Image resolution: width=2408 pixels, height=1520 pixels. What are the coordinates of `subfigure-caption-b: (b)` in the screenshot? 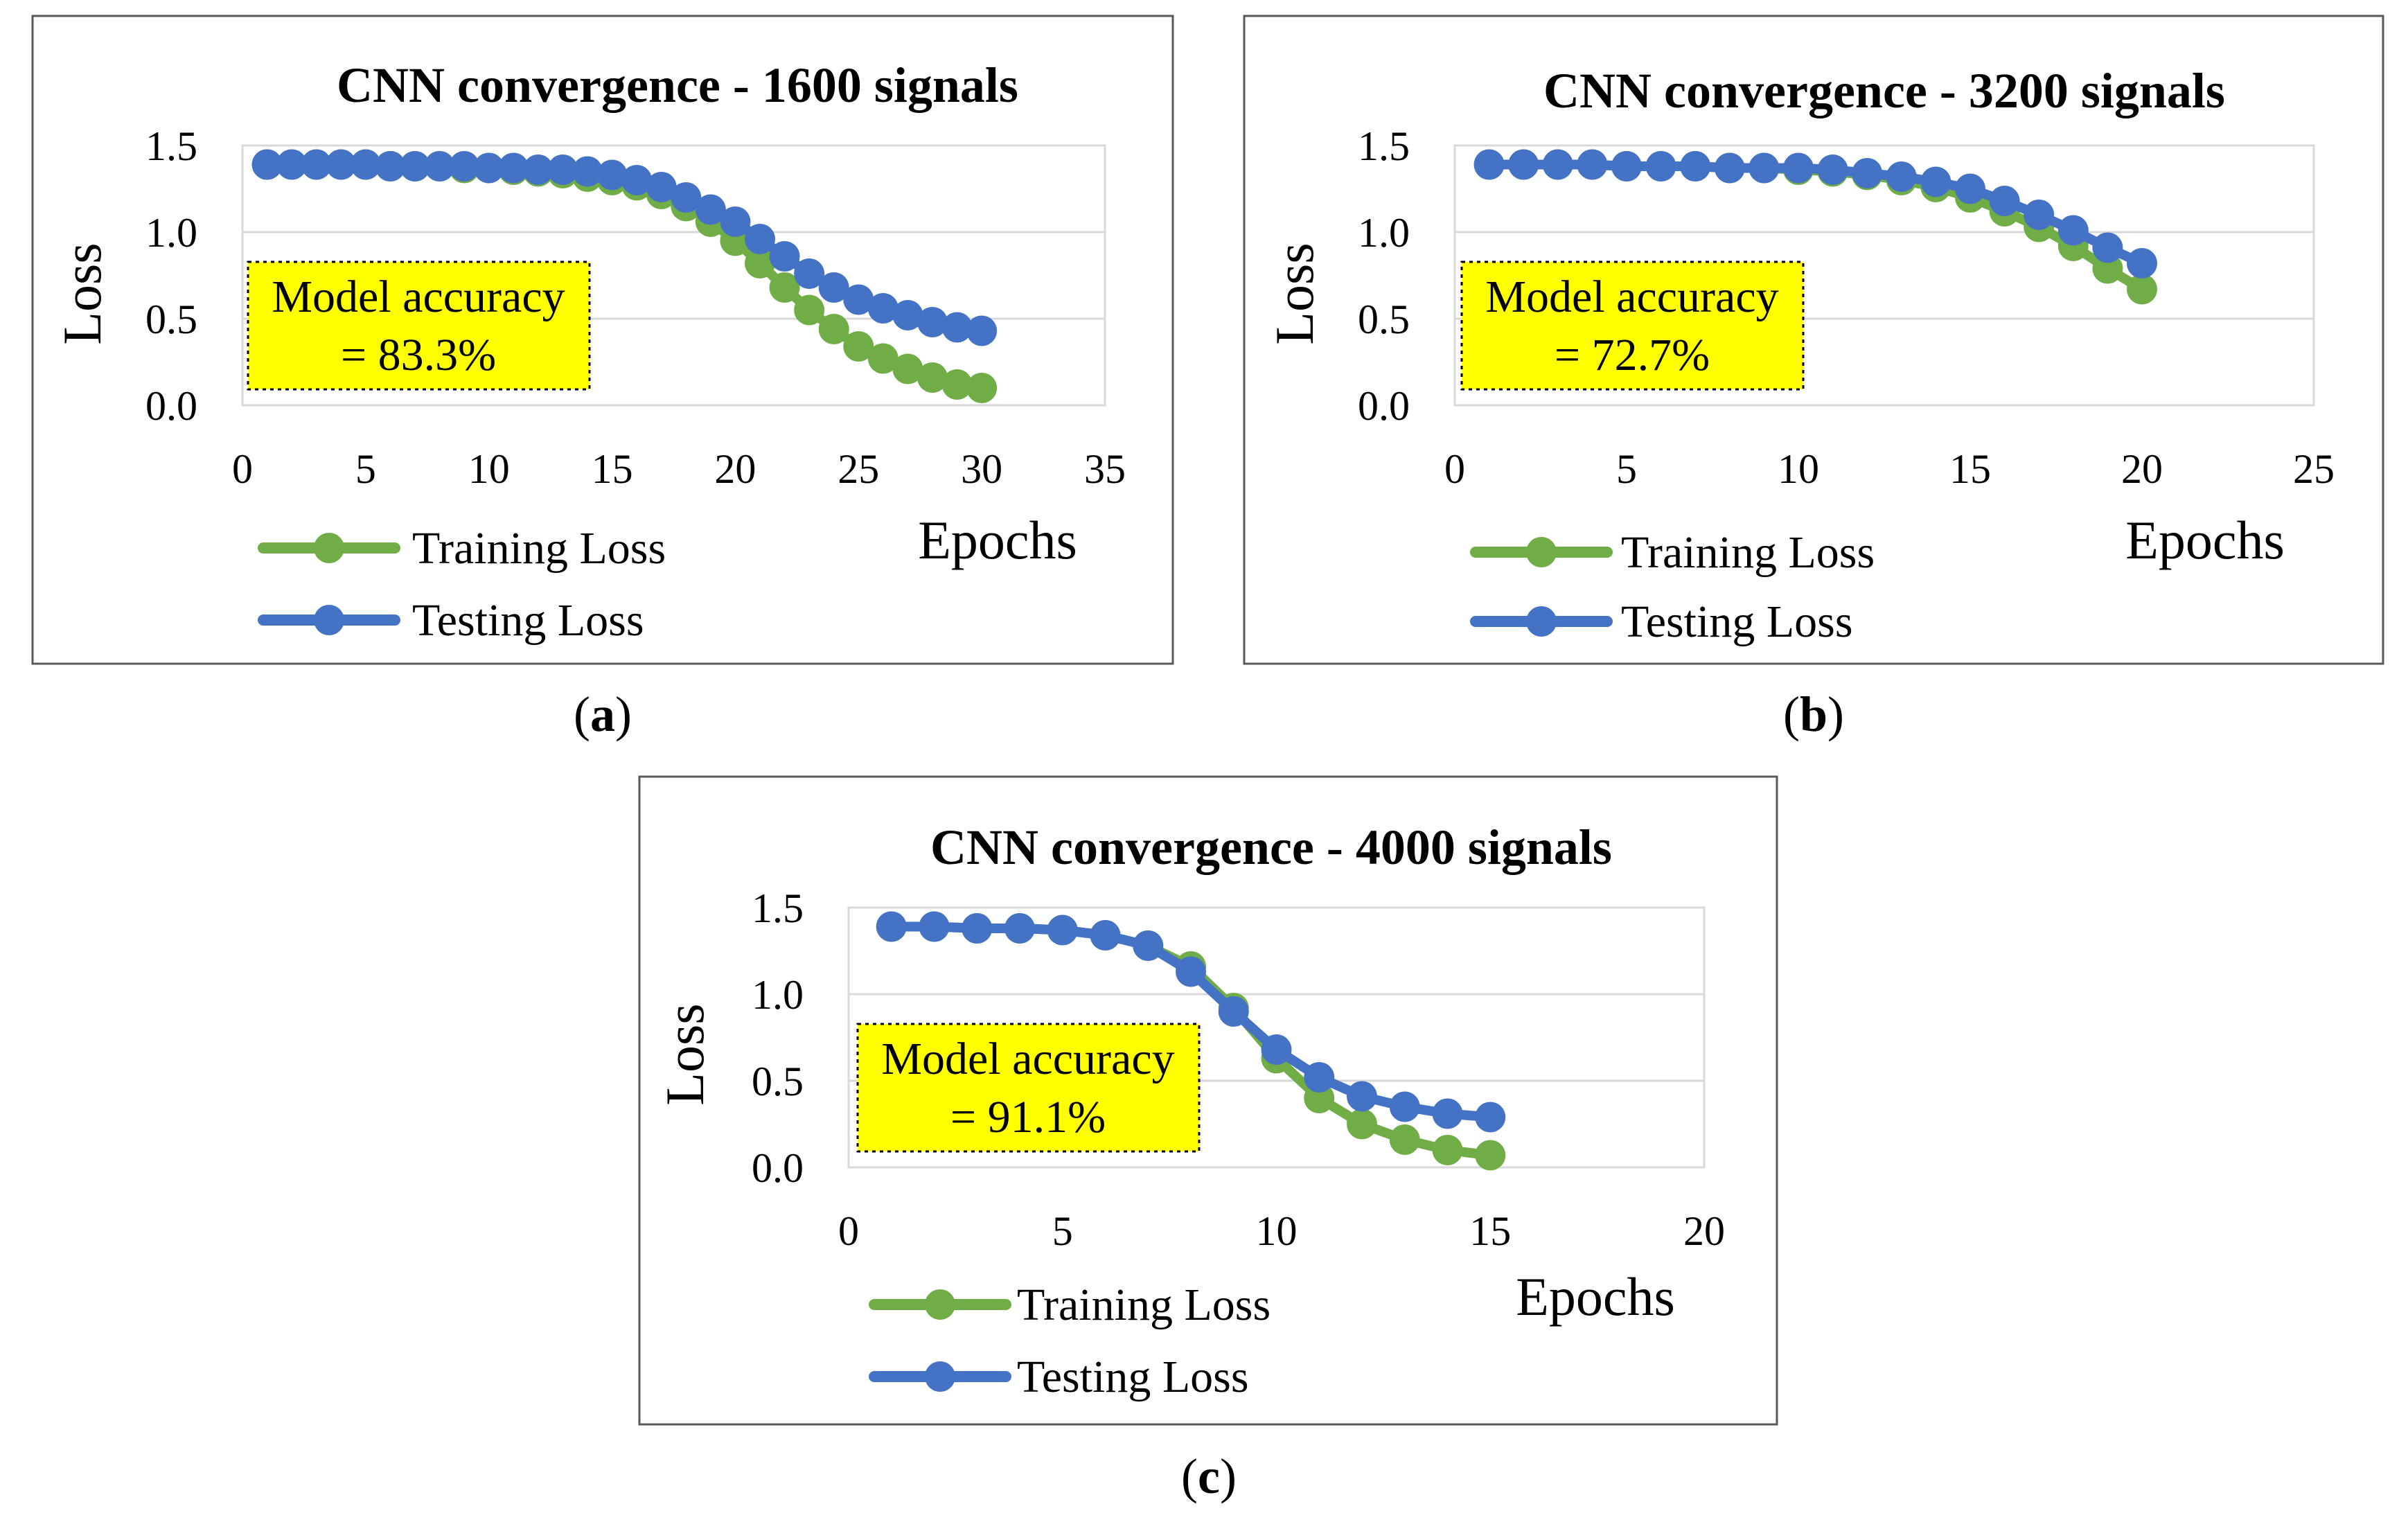 It's located at (1813, 714).